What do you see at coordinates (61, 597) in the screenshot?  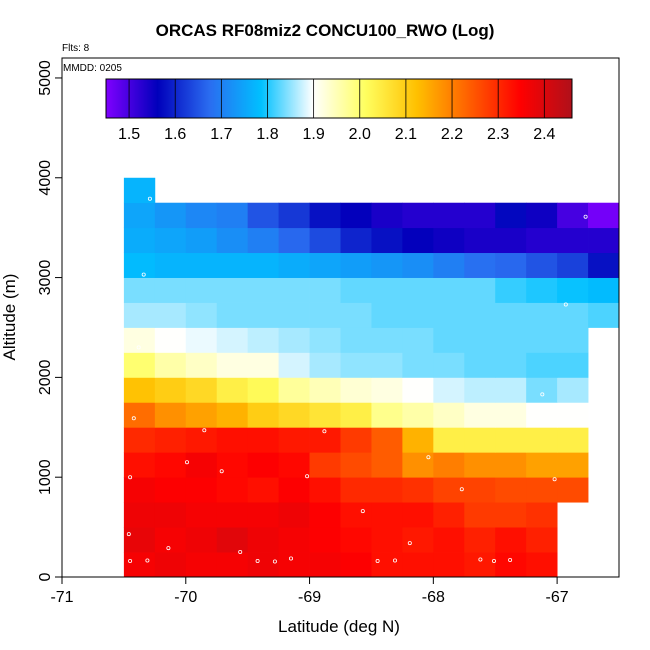 I see `x-tick-label: -71` at bounding box center [61, 597].